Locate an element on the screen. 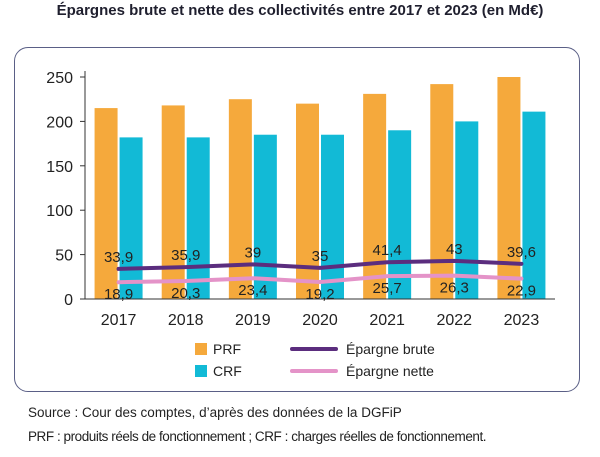 The width and height of the screenshot is (600, 457). data-label-epargne-brute-2019: 39 is located at coordinates (253, 252).